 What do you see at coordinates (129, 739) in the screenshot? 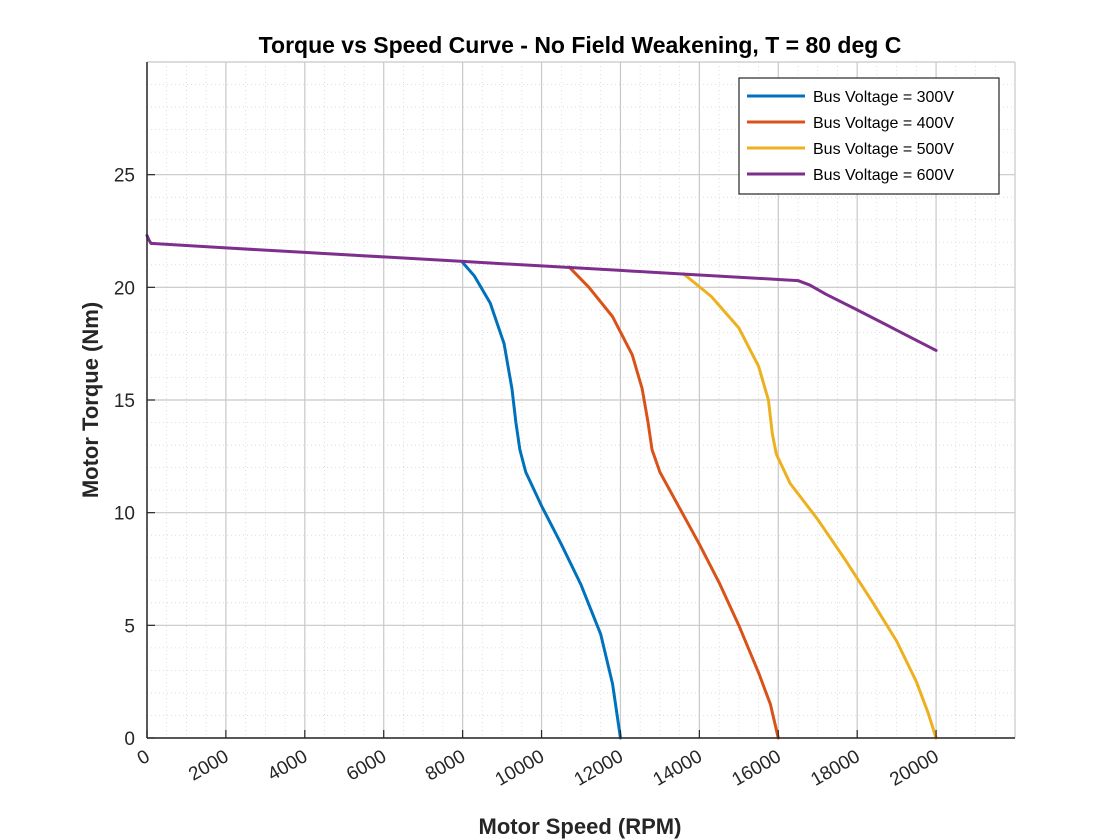
I see `y-tick-label: 0` at bounding box center [129, 739].